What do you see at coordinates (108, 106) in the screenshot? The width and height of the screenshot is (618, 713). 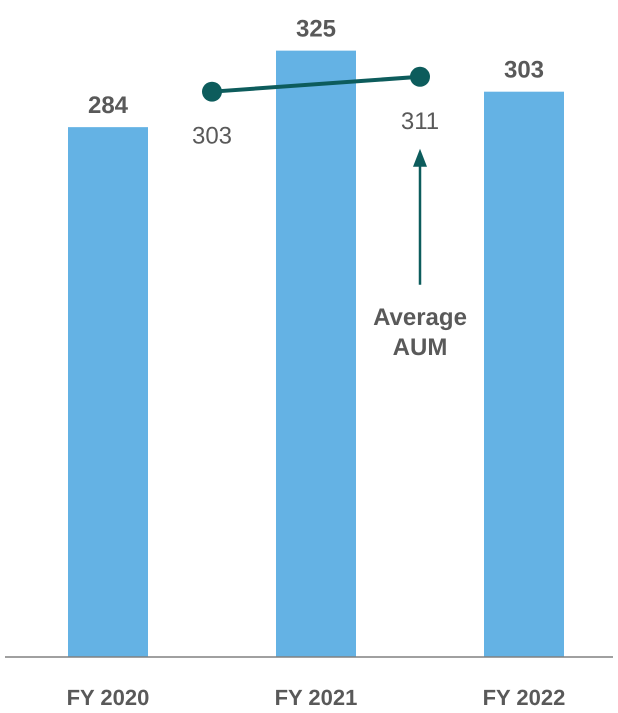 I see `data-label: 284` at bounding box center [108, 106].